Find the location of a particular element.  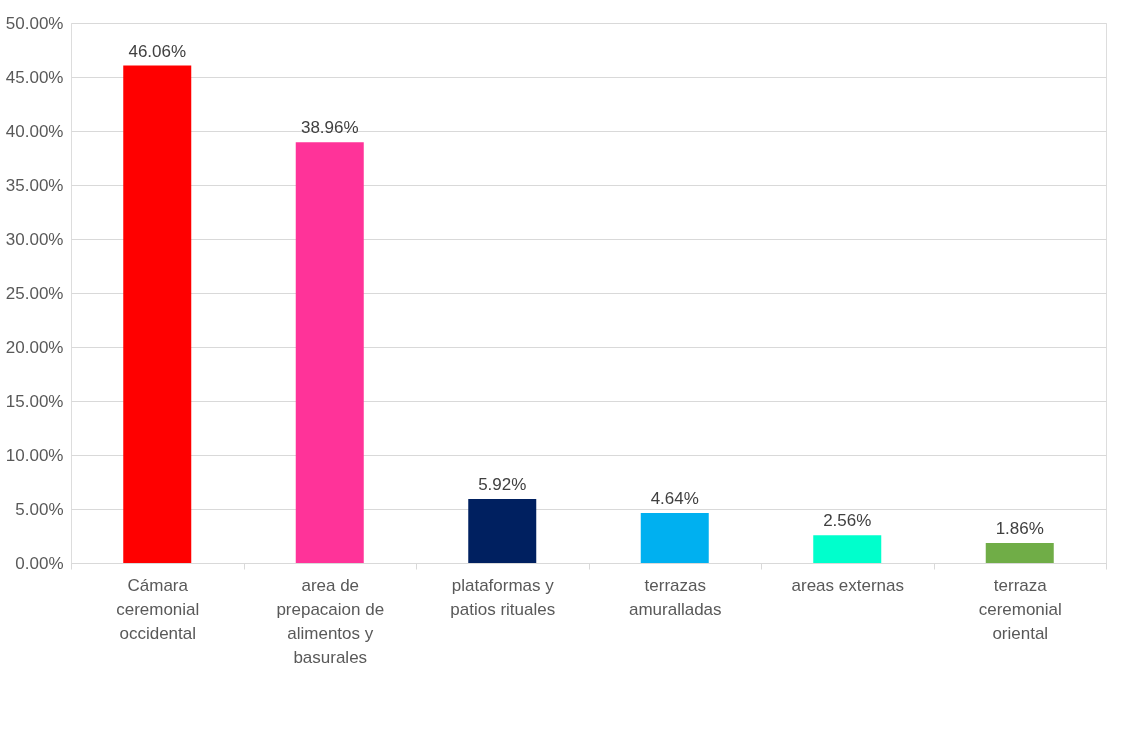

data-label: 4.64% is located at coordinates (674, 498).